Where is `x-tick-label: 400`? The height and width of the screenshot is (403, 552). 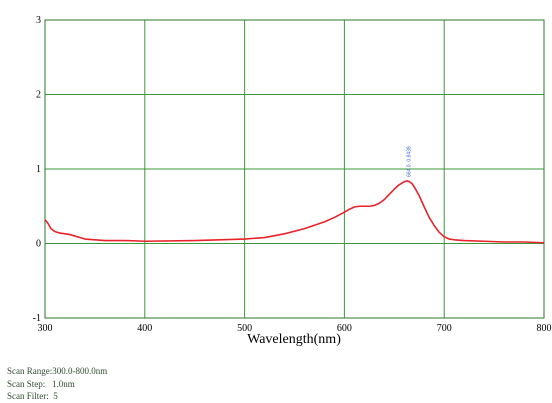 x-tick-label: 400 is located at coordinates (144, 328).